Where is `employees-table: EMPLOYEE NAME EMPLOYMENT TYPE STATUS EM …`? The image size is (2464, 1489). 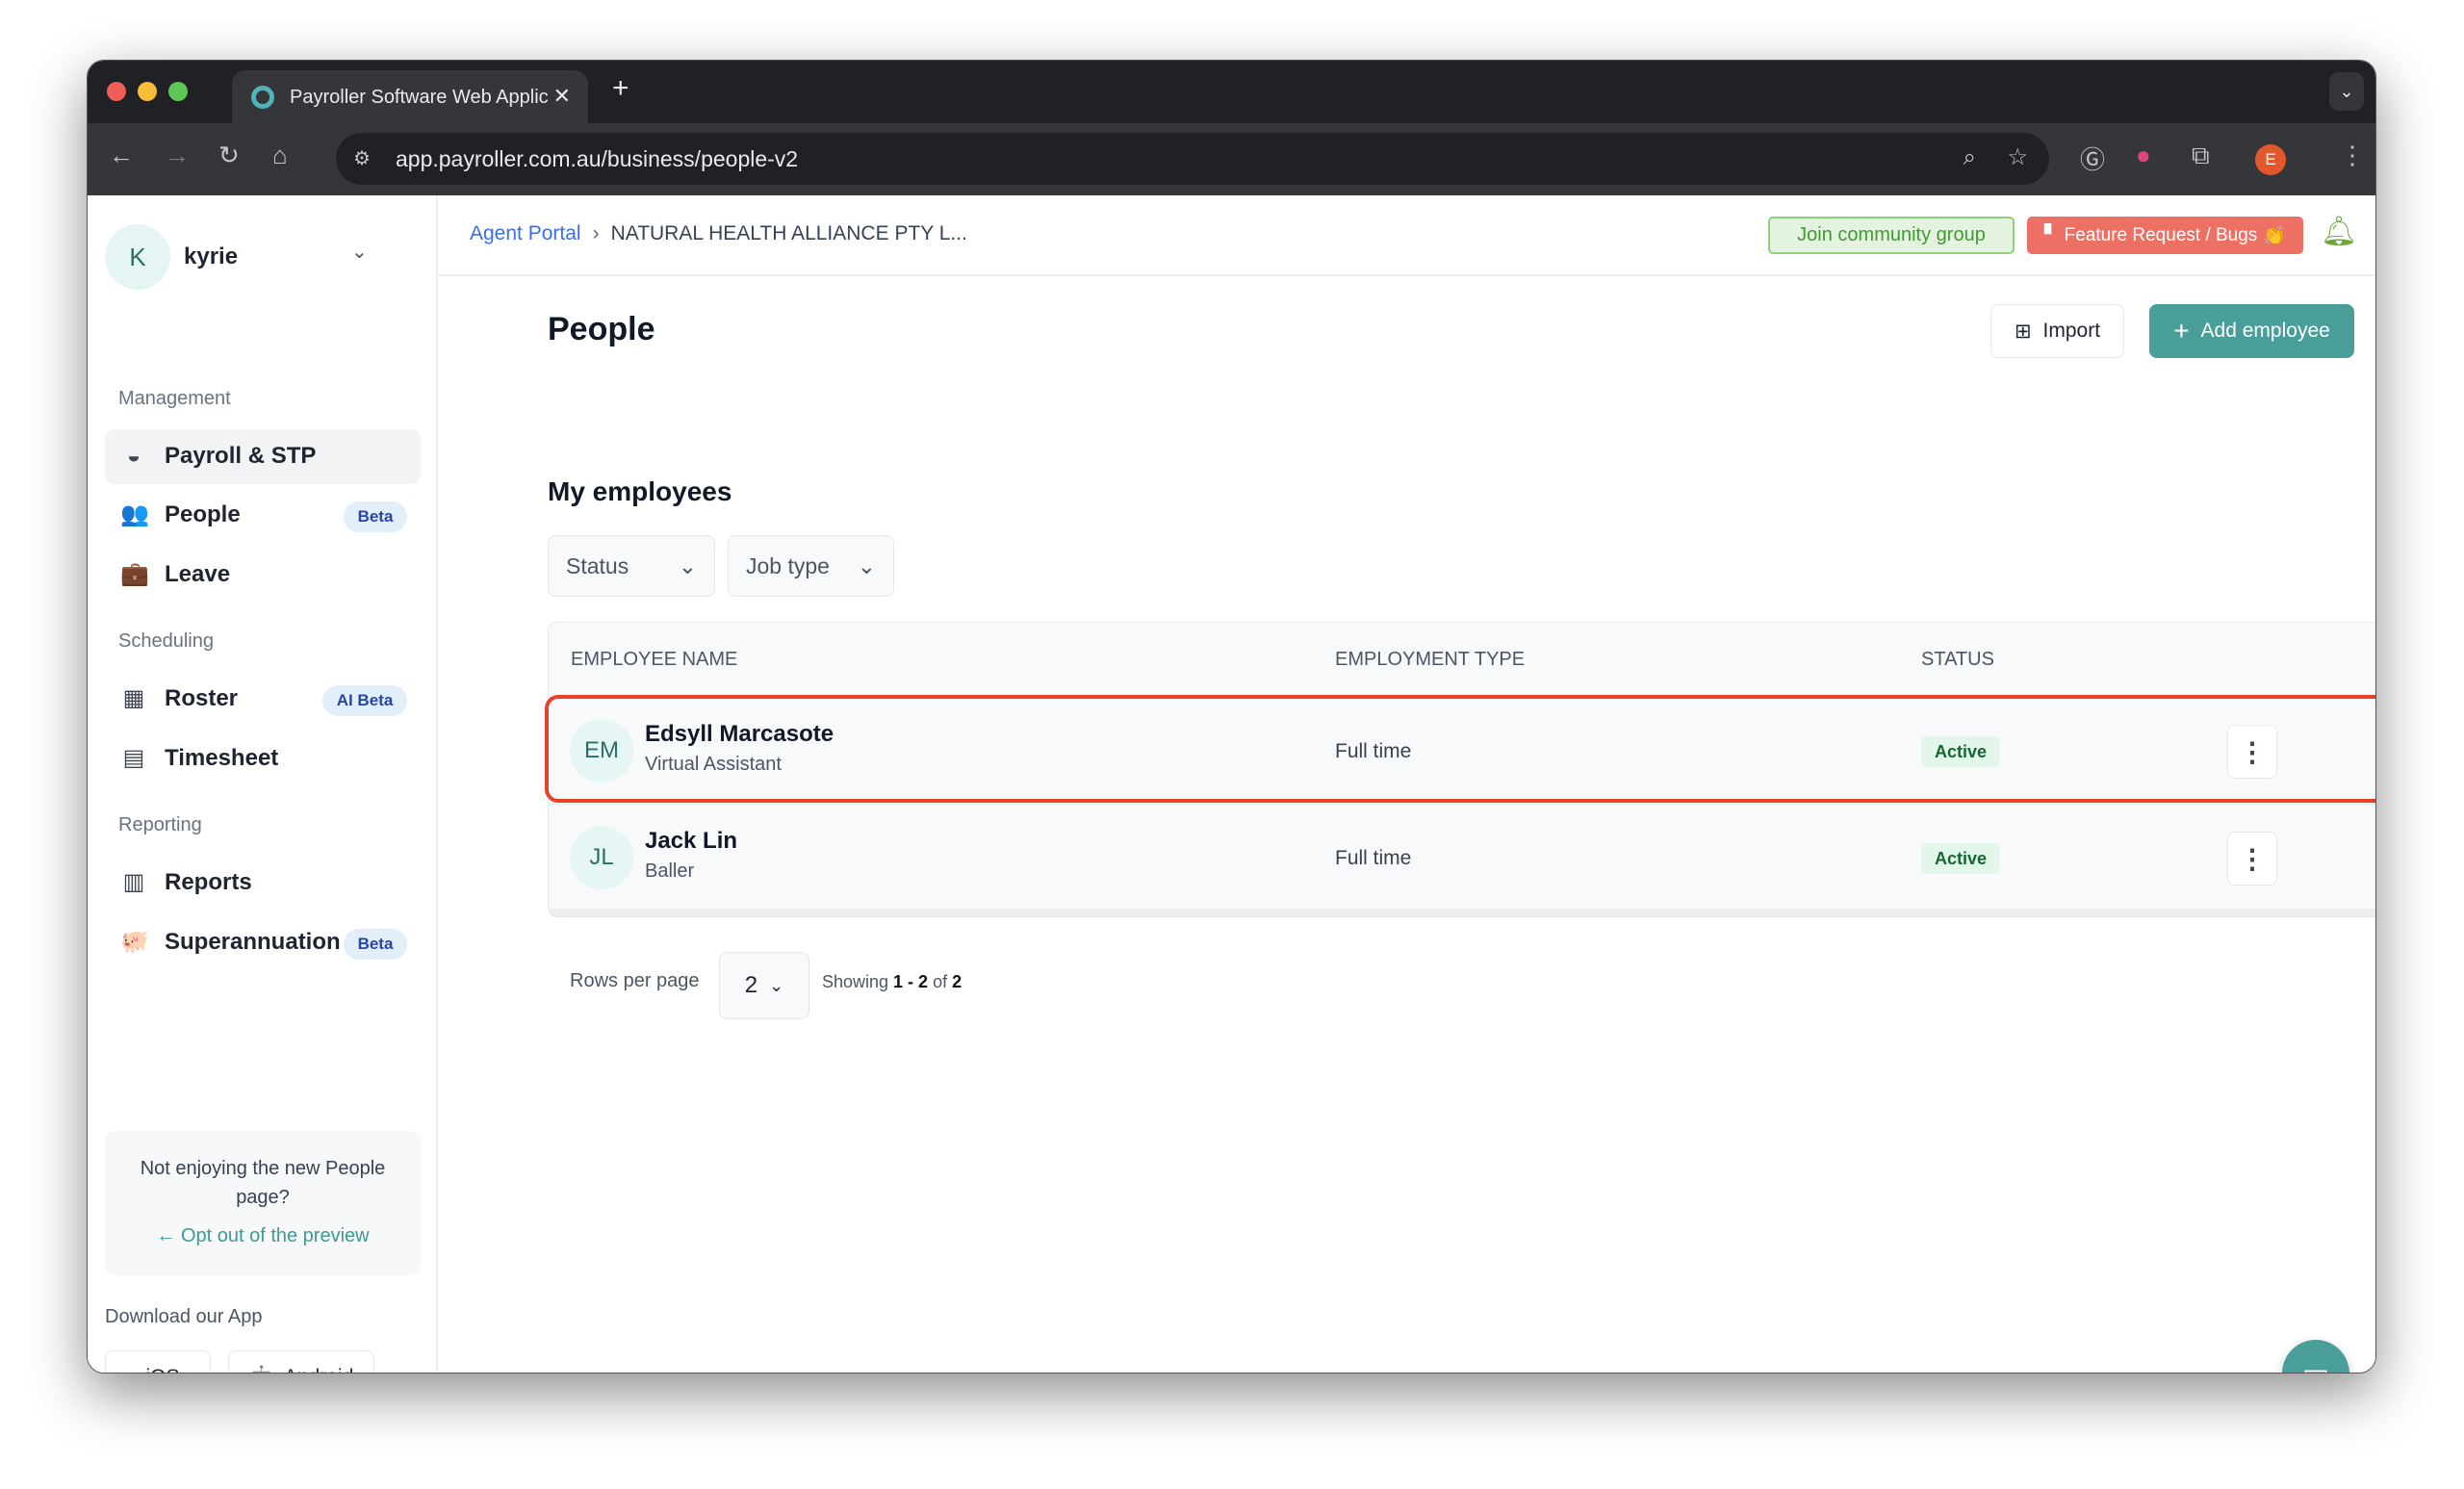
employees-table: EMPLOYEE NAME EMPLOYMENT TYPE STATUS EM … is located at coordinates (1461, 770).